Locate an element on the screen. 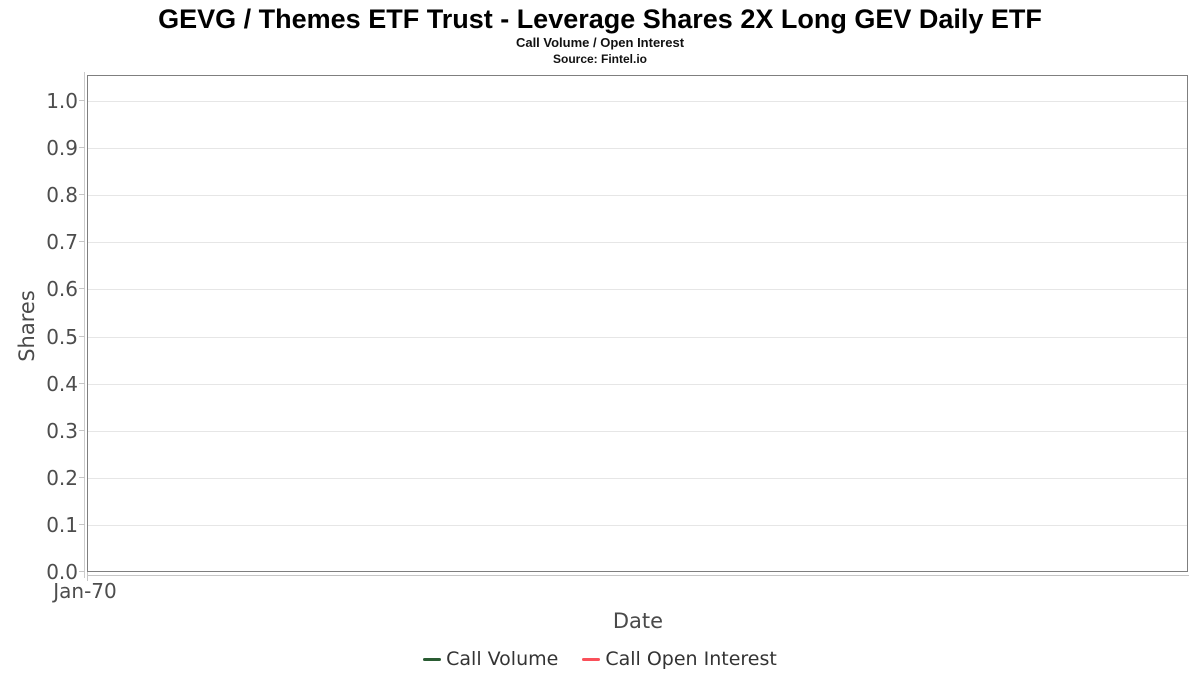  chart-subtitle: Call Volume / Open Interest is located at coordinates (600, 42).